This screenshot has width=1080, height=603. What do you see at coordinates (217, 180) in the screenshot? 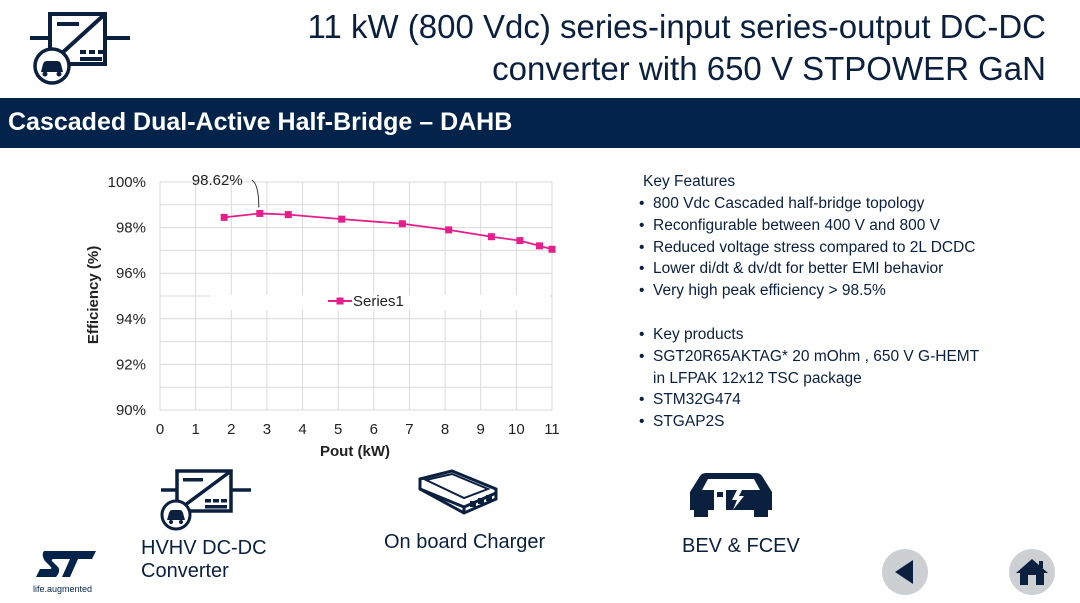
I see `peak-label: 98.62%` at bounding box center [217, 180].